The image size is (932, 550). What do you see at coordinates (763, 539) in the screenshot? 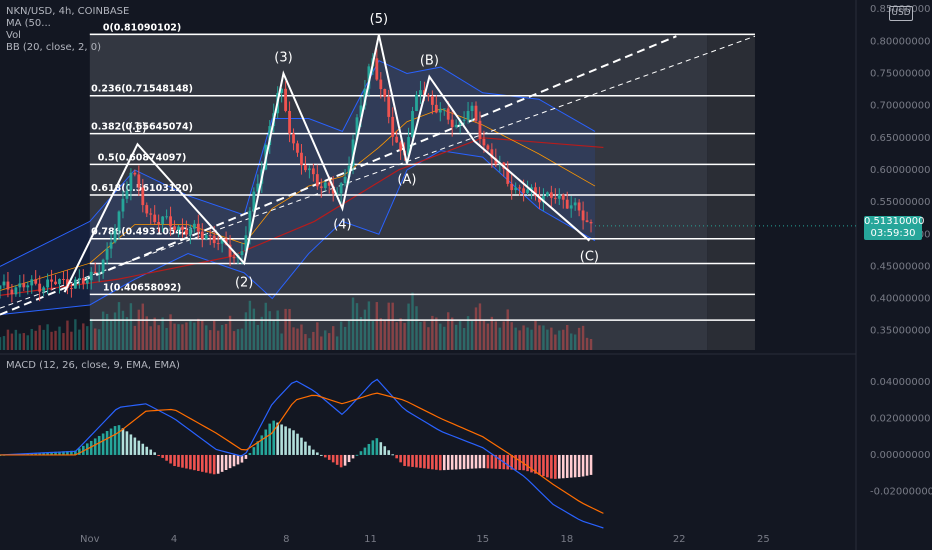
I see `x-tick-label: 25` at bounding box center [763, 539].